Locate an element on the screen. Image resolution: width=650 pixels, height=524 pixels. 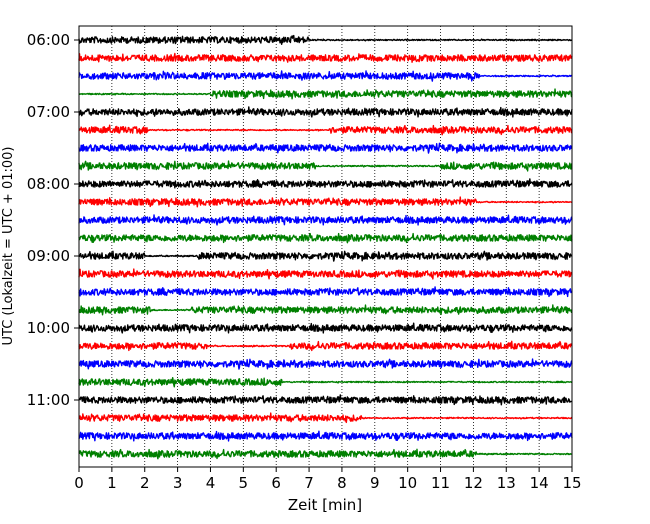
y-tick-label-1000: 10:00 is located at coordinates (48, 328).